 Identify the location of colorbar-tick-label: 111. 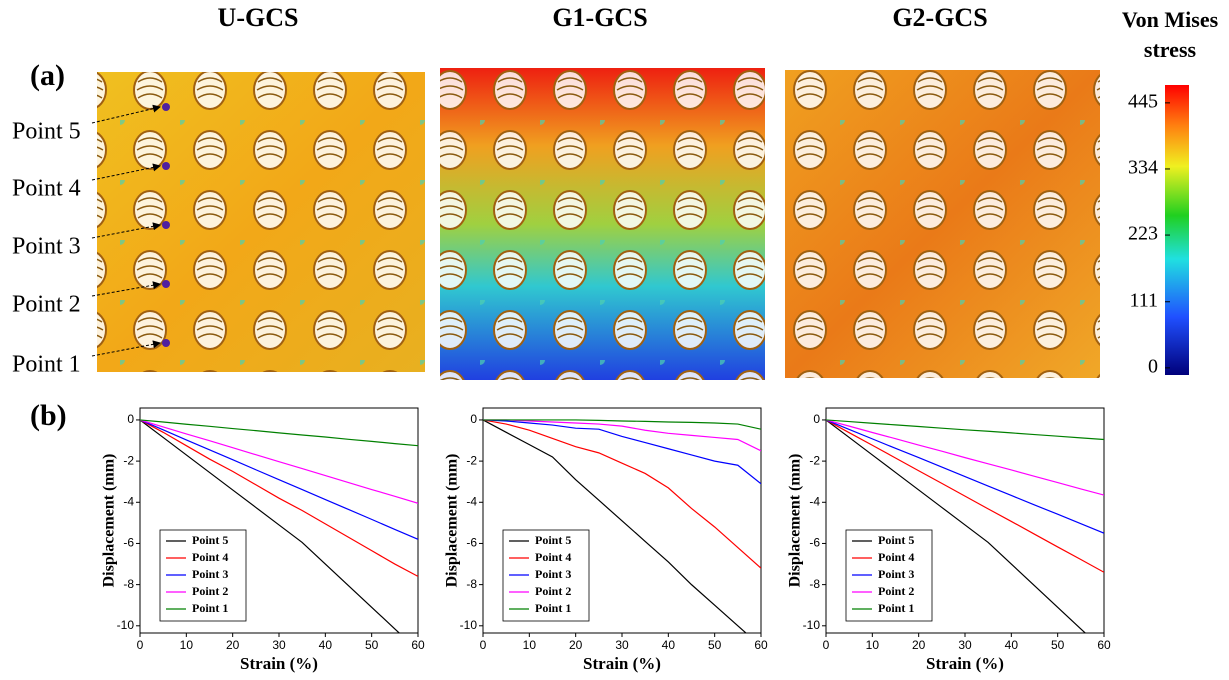
(1143, 300).